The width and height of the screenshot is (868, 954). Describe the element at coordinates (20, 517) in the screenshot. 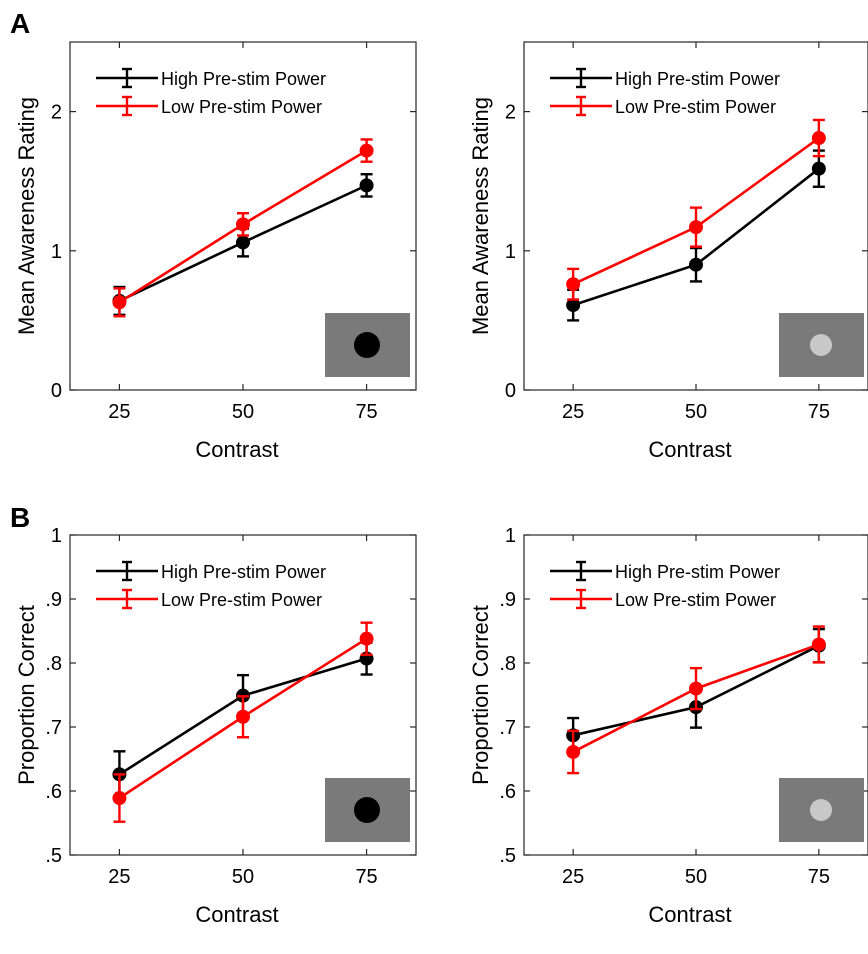

I see `panel-label-b: B` at that location.